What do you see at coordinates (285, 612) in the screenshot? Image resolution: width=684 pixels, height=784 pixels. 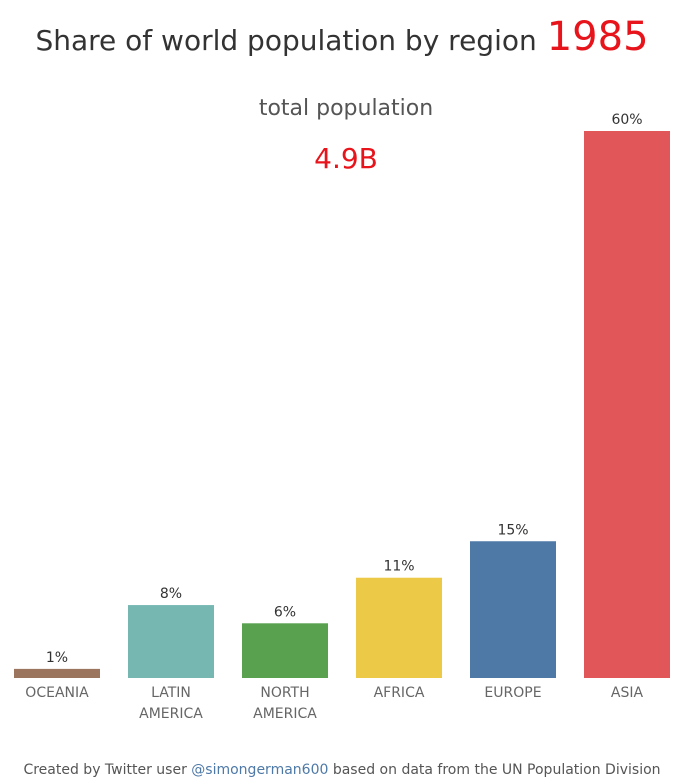 I see `data-label-north-america: 6%` at bounding box center [285, 612].